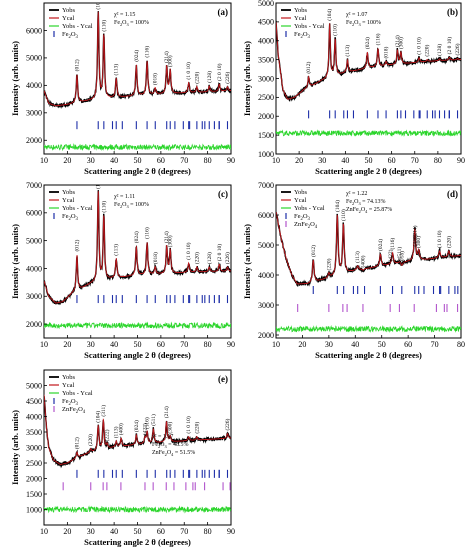  Describe the element at coordinates (390, 255) in the screenshot. I see `hkl-label: (422)` at that location.